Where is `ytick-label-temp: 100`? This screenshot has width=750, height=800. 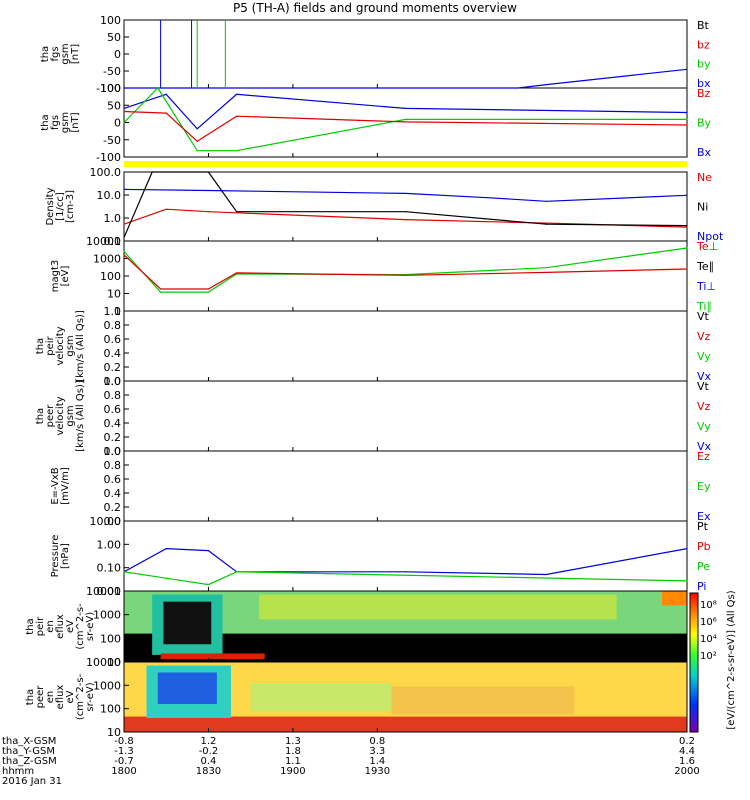 ytick-label-temp: 100 is located at coordinates (110, 276).